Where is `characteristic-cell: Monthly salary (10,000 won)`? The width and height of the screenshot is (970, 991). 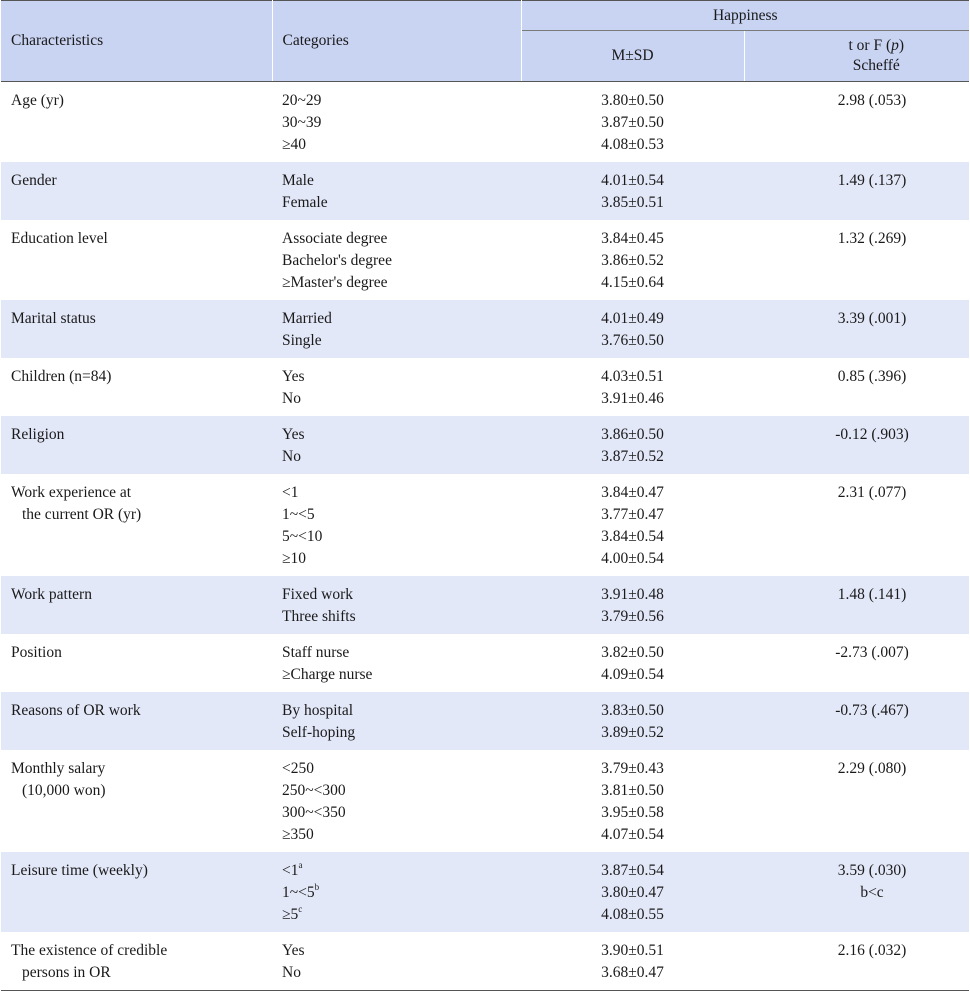 characteristic-cell: Monthly salary (10,000 won) is located at coordinates (58, 779).